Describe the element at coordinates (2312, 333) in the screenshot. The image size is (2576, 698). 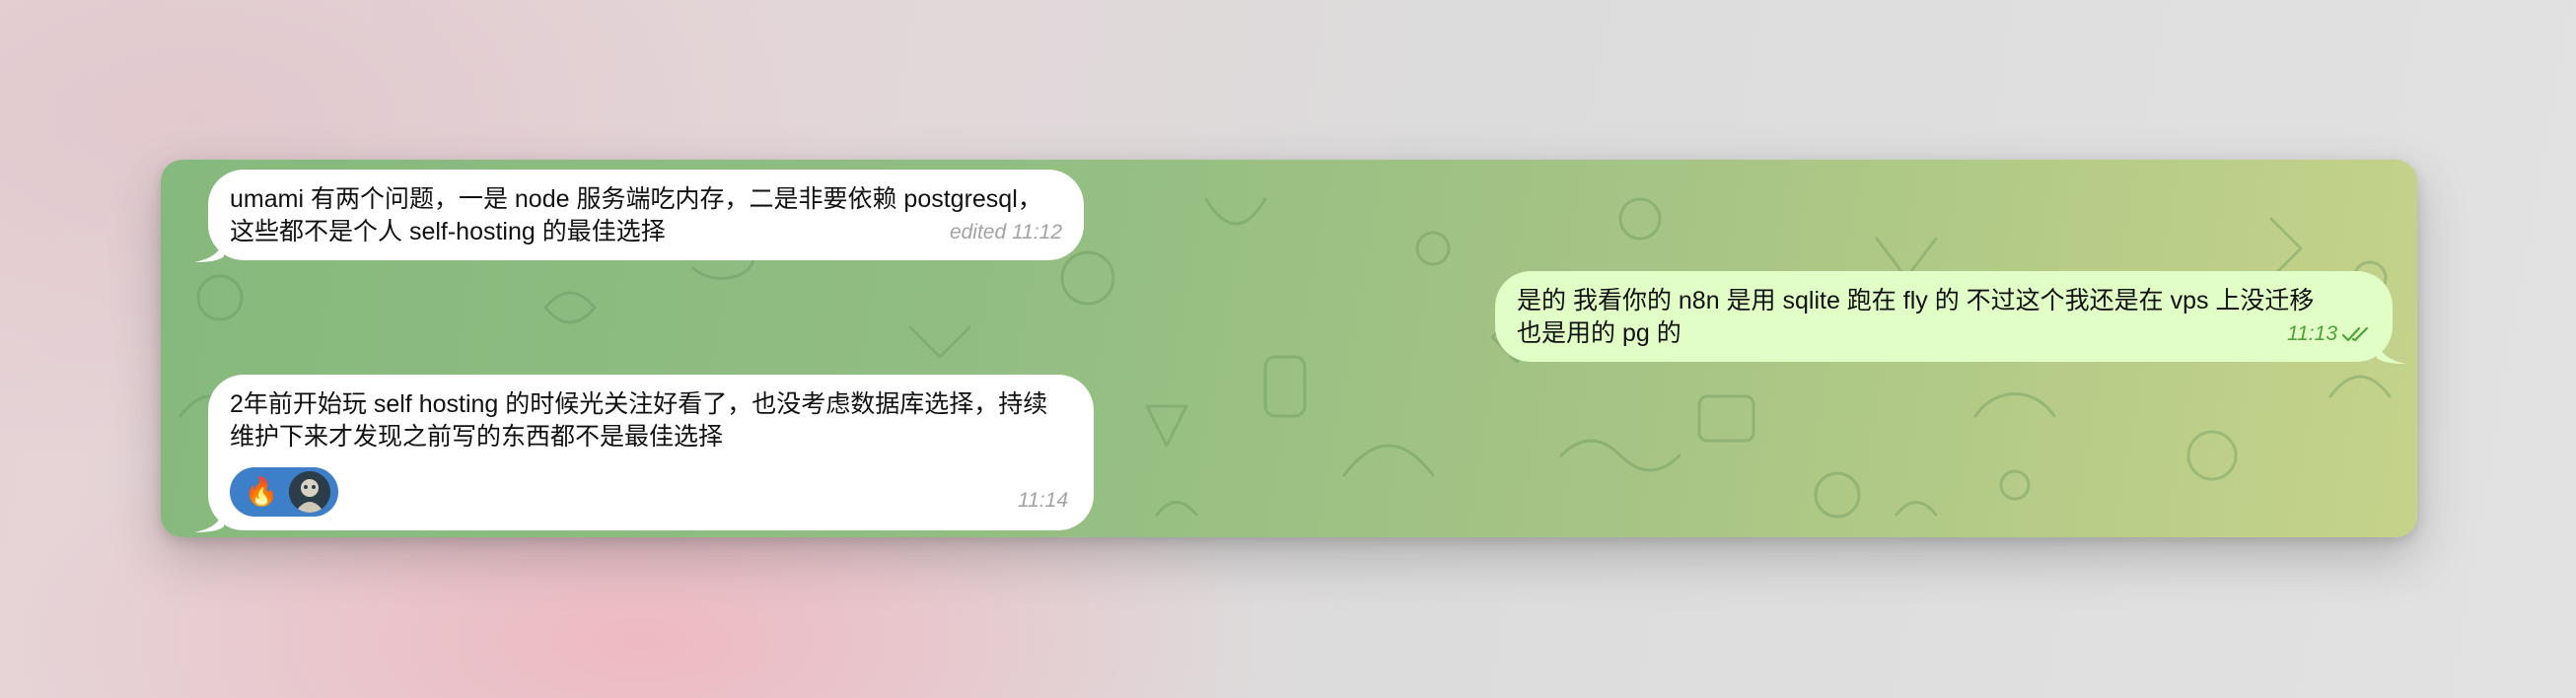
I see `message-time: 11:13` at that location.